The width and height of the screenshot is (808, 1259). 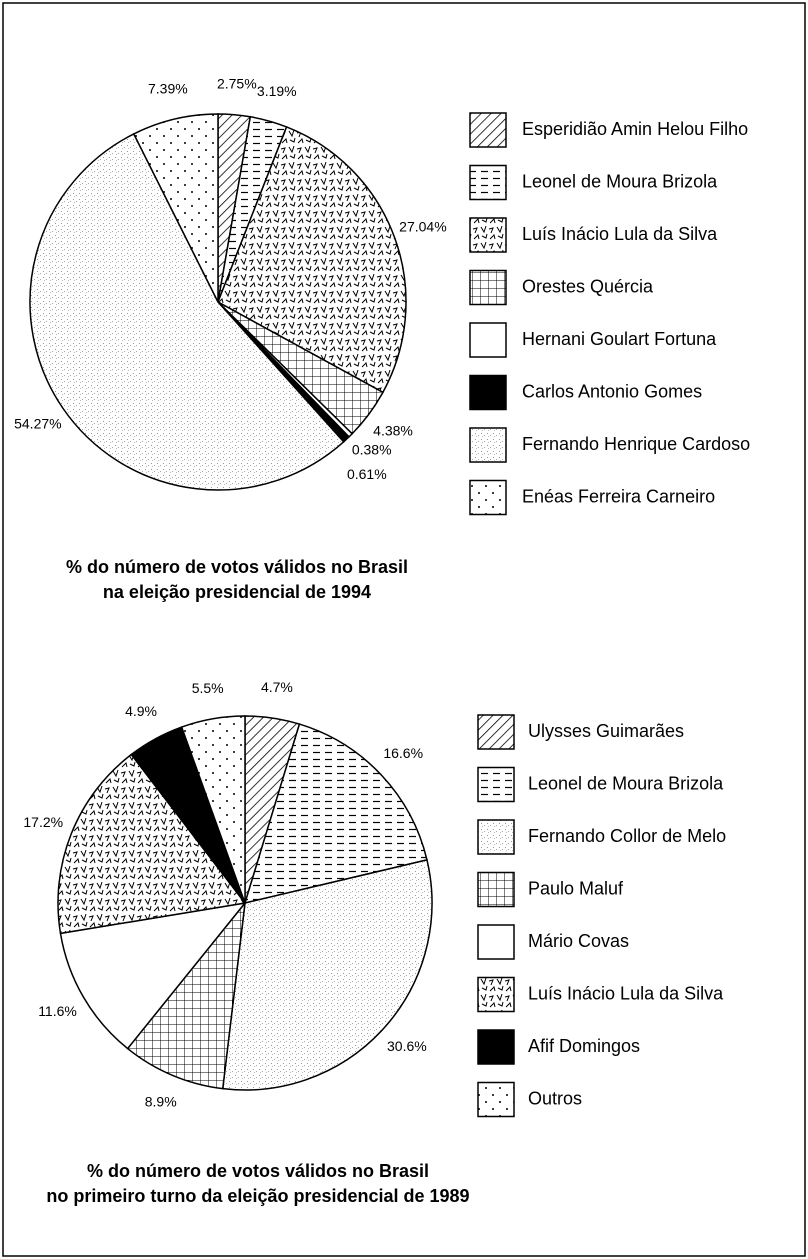 What do you see at coordinates (618, 496) in the screenshot?
I see `legend-label: Enéas Ferreira Carneiro` at bounding box center [618, 496].